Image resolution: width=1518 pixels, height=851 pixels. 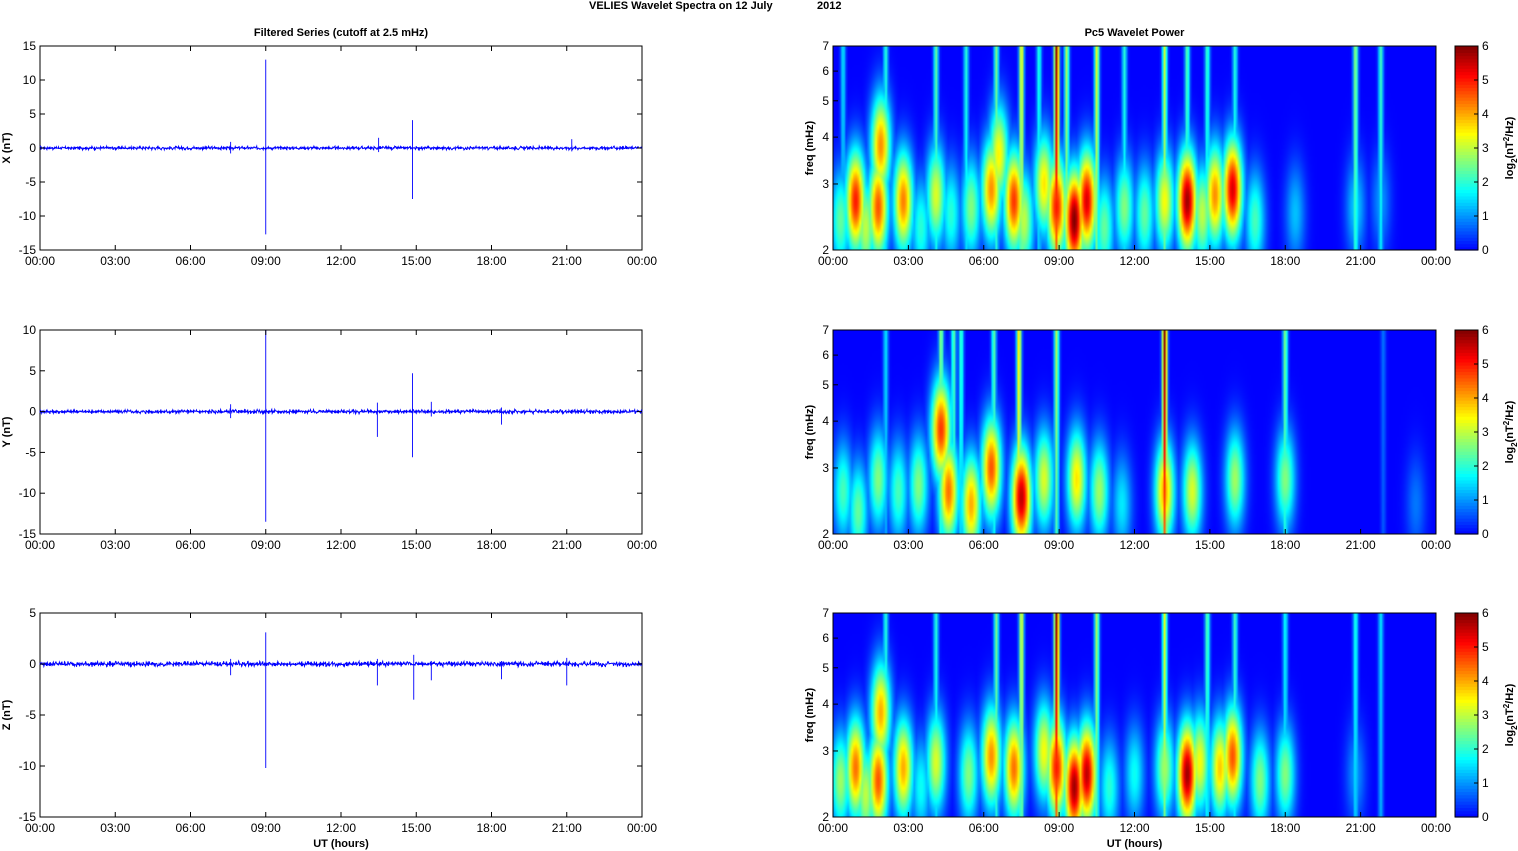 What do you see at coordinates (1510, 147) in the screenshot?
I see `colorbar-label: log2(nT2/Hz)` at bounding box center [1510, 147].